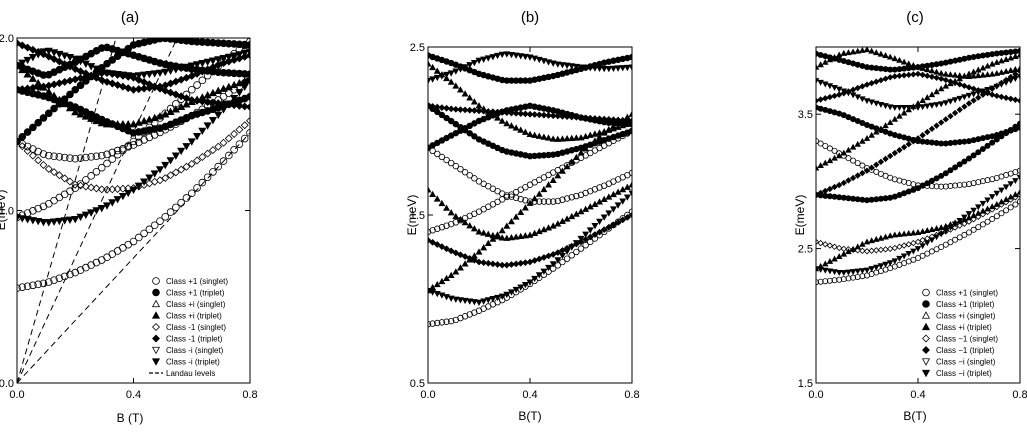 The width and height of the screenshot is (1027, 432). I want to click on legend-label: Class -i (triplet), so click(193, 362).